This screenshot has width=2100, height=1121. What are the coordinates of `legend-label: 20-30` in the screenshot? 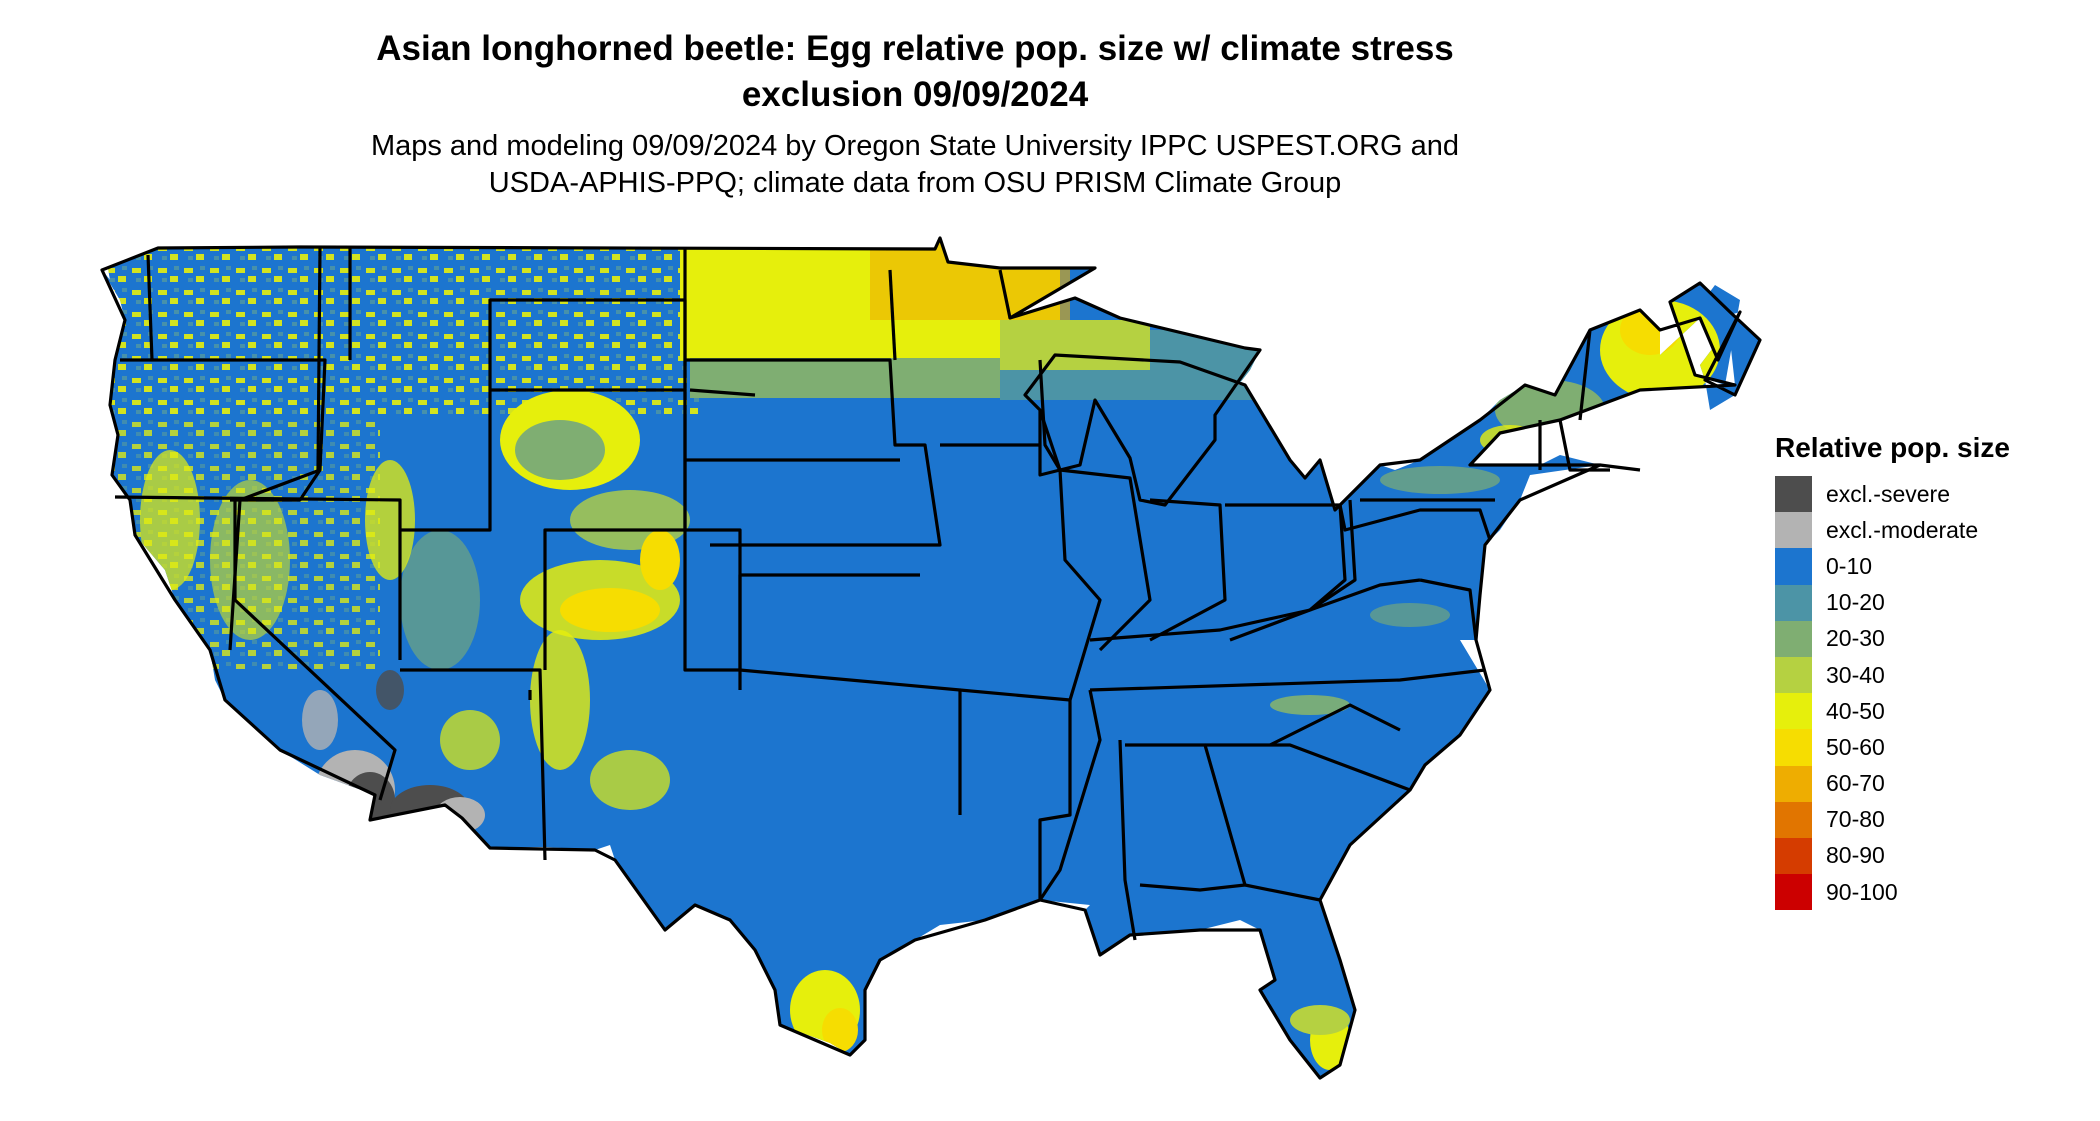 It's located at (1855, 638).